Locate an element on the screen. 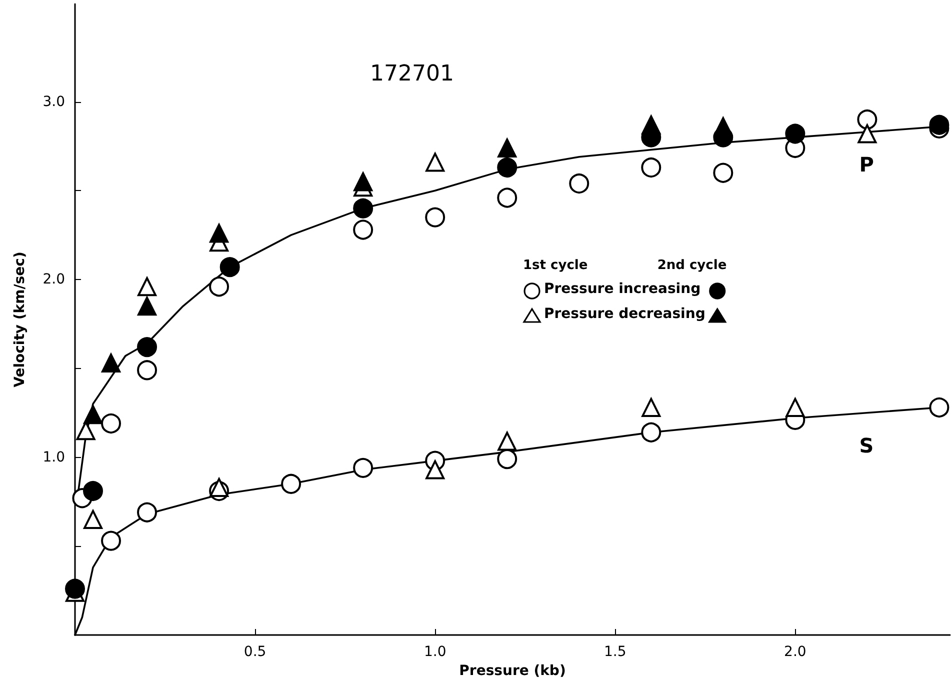 The width and height of the screenshot is (952, 698). y-tick-label: 2.0 is located at coordinates (53, 280).